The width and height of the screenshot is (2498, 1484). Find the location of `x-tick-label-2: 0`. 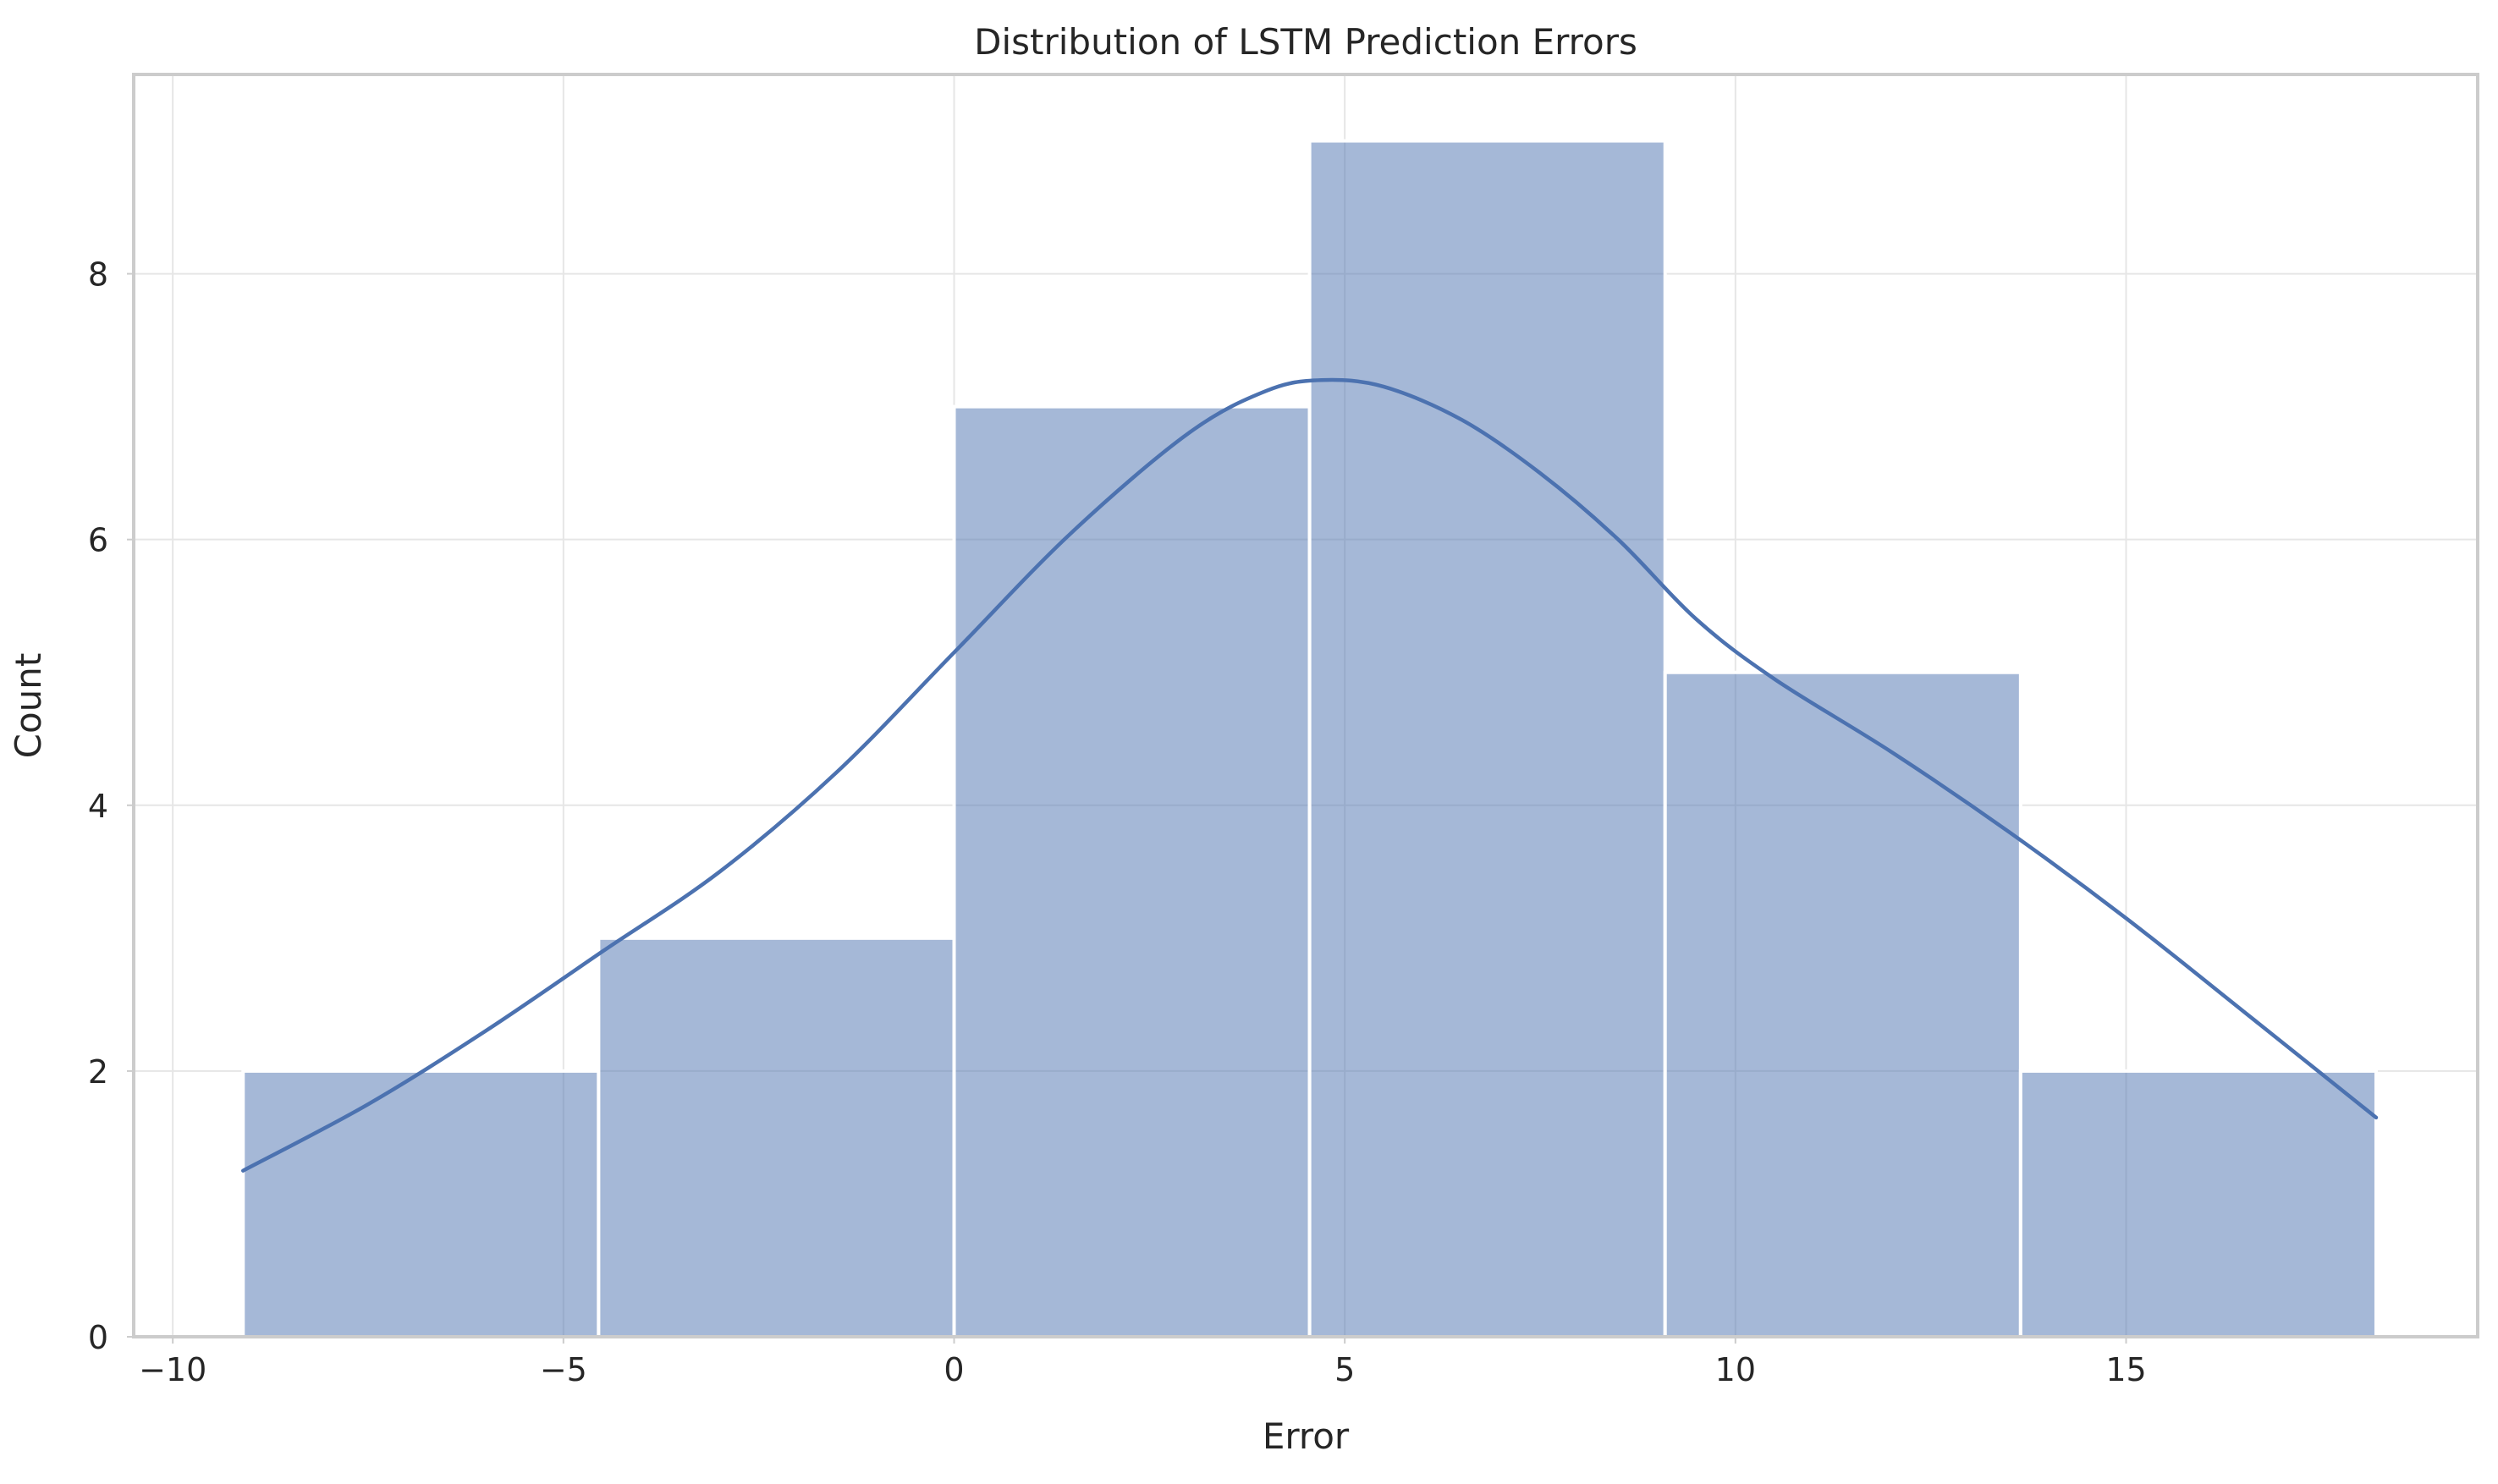

x-tick-label-2: 0 is located at coordinates (954, 1369).